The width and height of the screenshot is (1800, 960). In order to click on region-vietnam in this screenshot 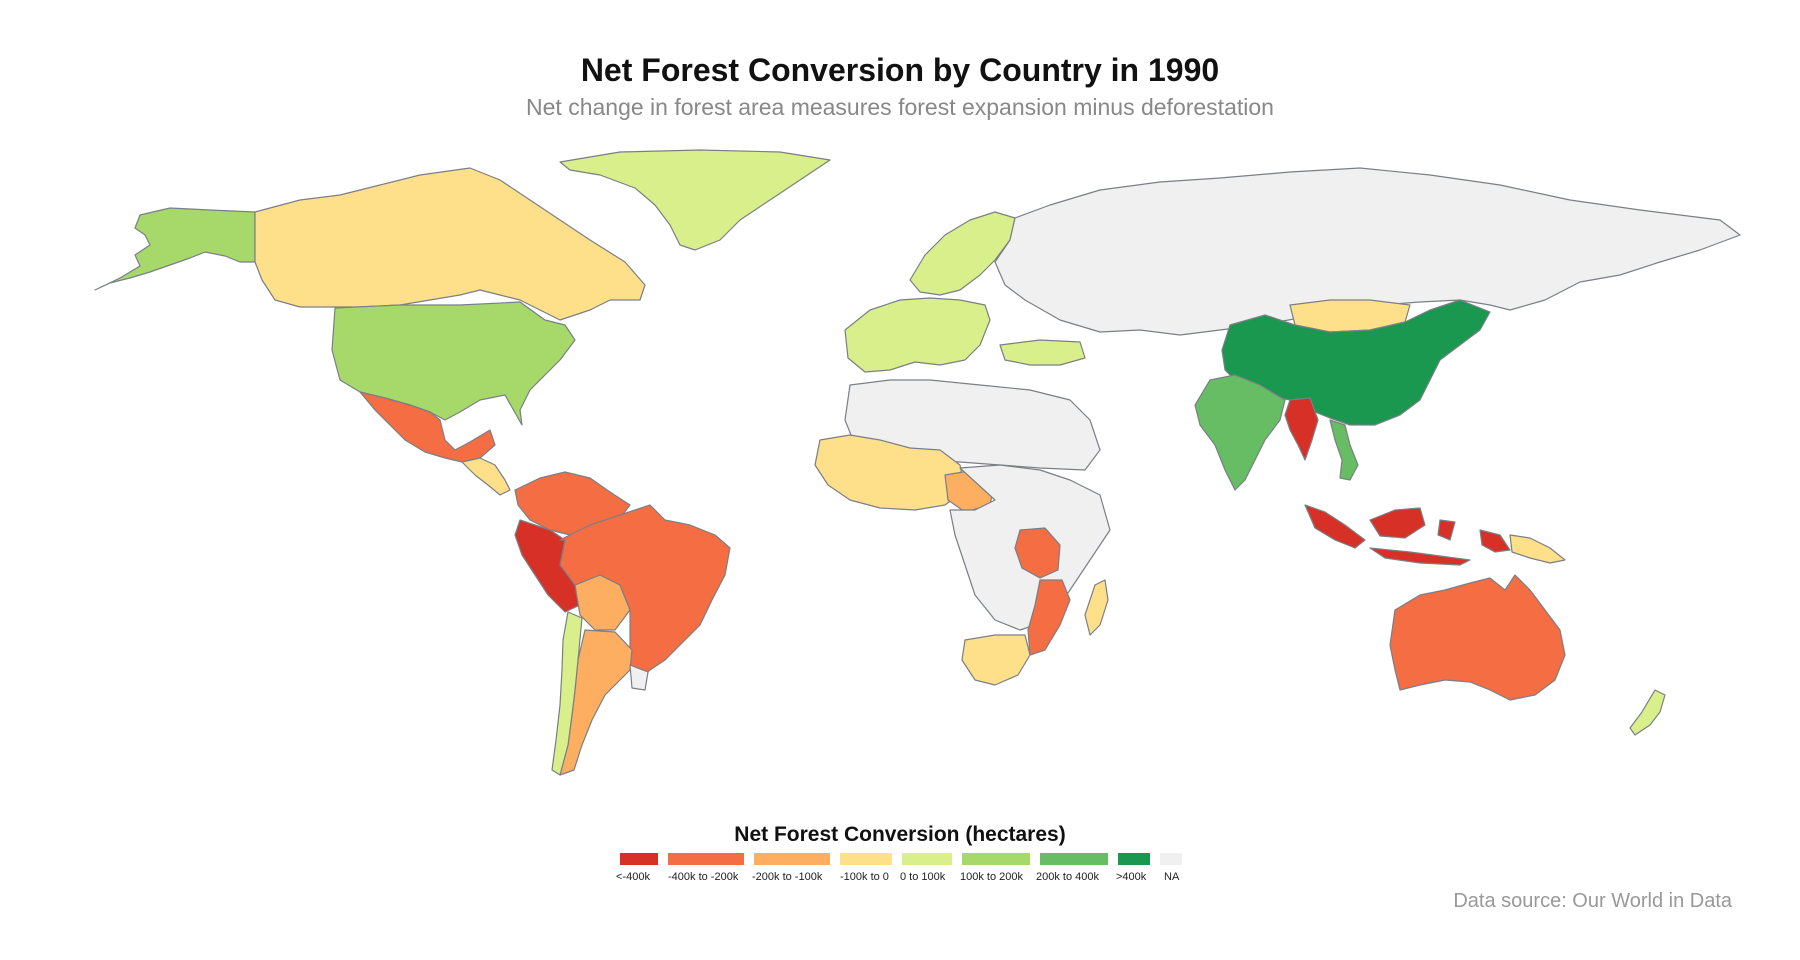, I will do `click(1344, 450)`.